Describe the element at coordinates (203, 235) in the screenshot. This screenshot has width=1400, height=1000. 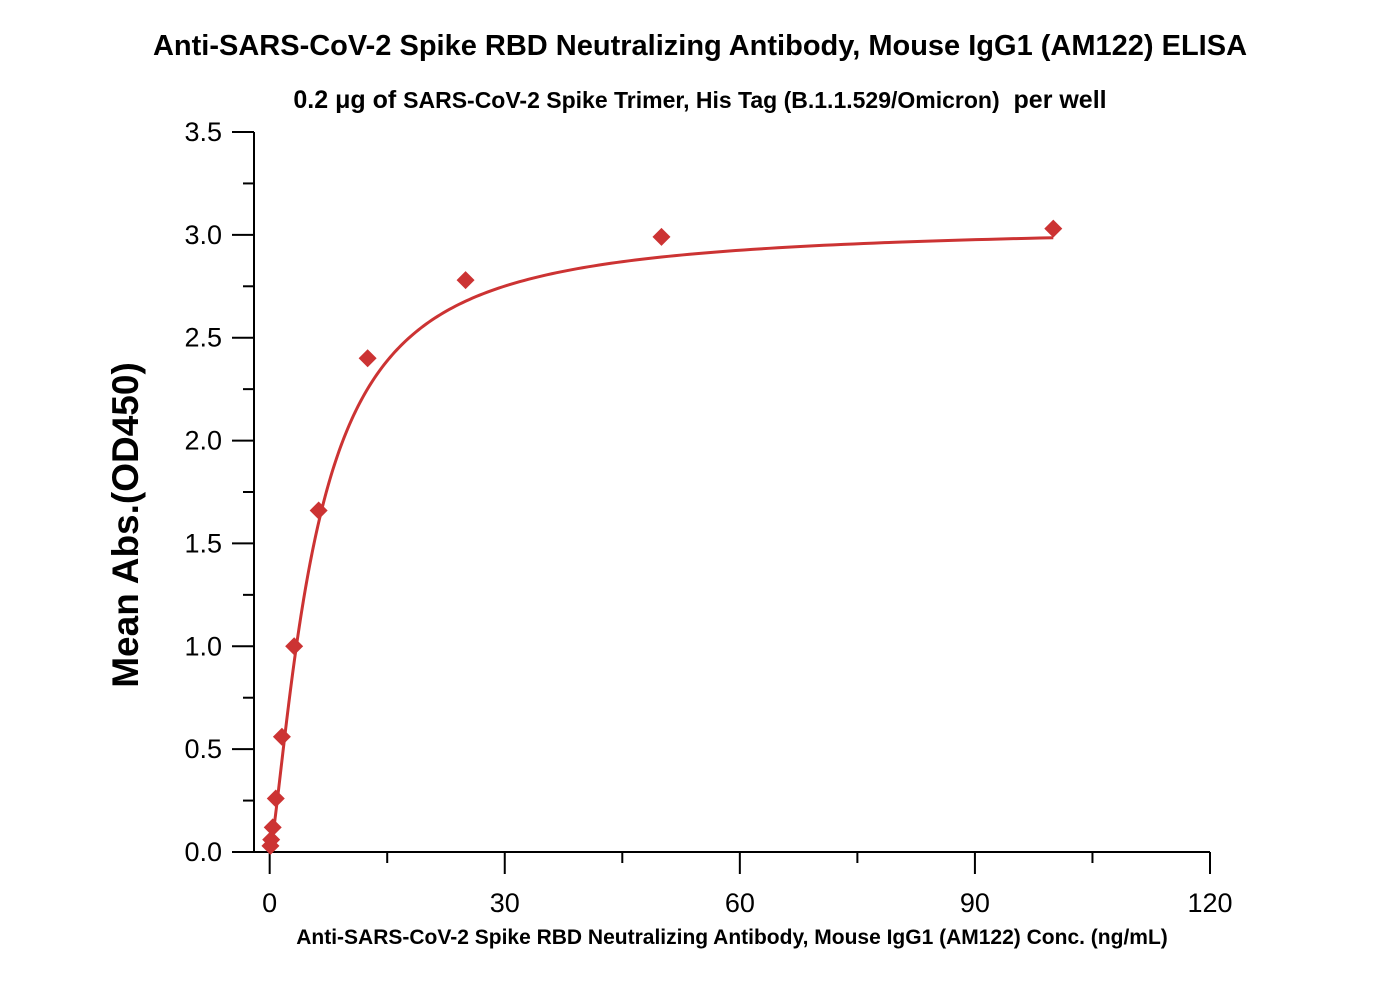
I see `y-tick-label: 3.0` at that location.